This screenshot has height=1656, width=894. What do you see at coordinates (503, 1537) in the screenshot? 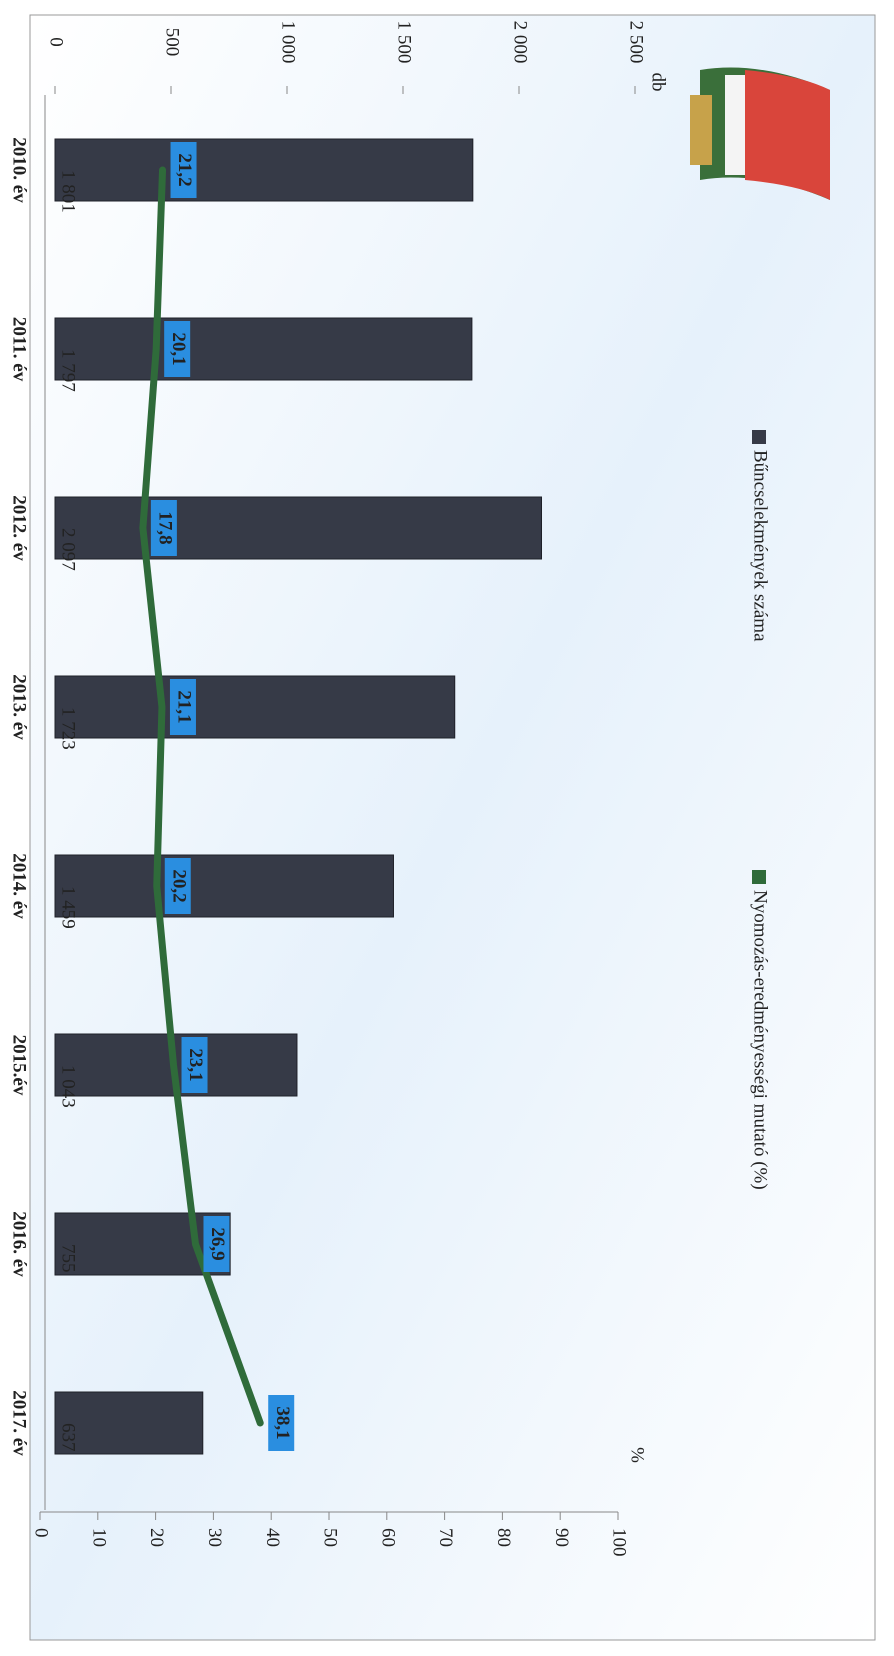
I see `y2-tick-label: 80` at bounding box center [503, 1537].